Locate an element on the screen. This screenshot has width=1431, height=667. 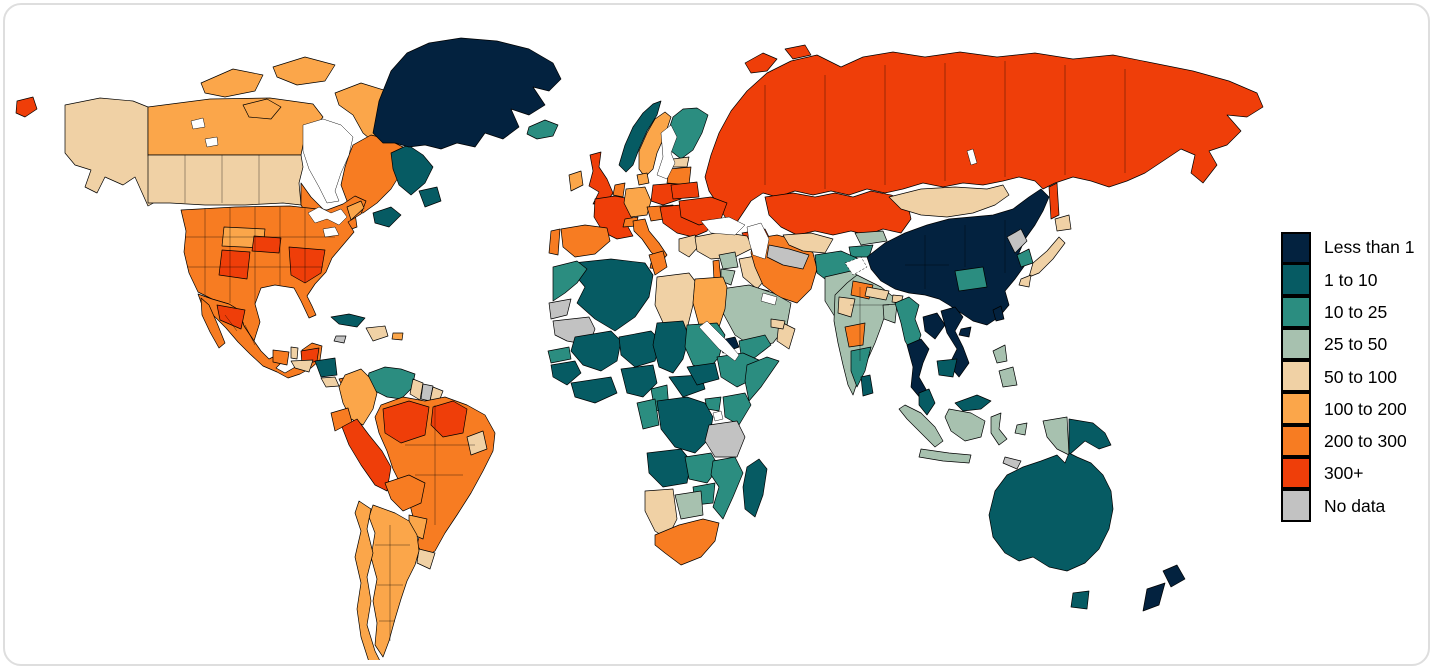
country-norway is located at coordinates (640, 136).